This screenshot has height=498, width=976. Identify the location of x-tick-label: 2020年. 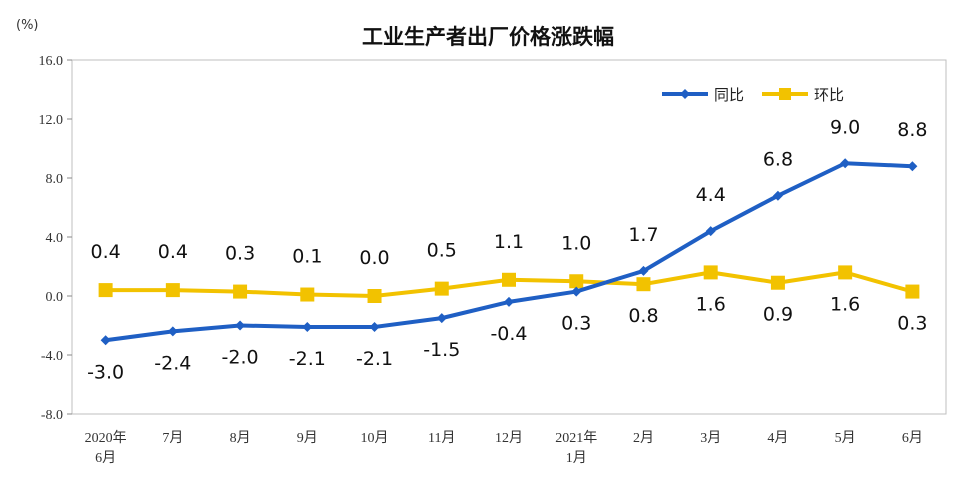
(106, 438).